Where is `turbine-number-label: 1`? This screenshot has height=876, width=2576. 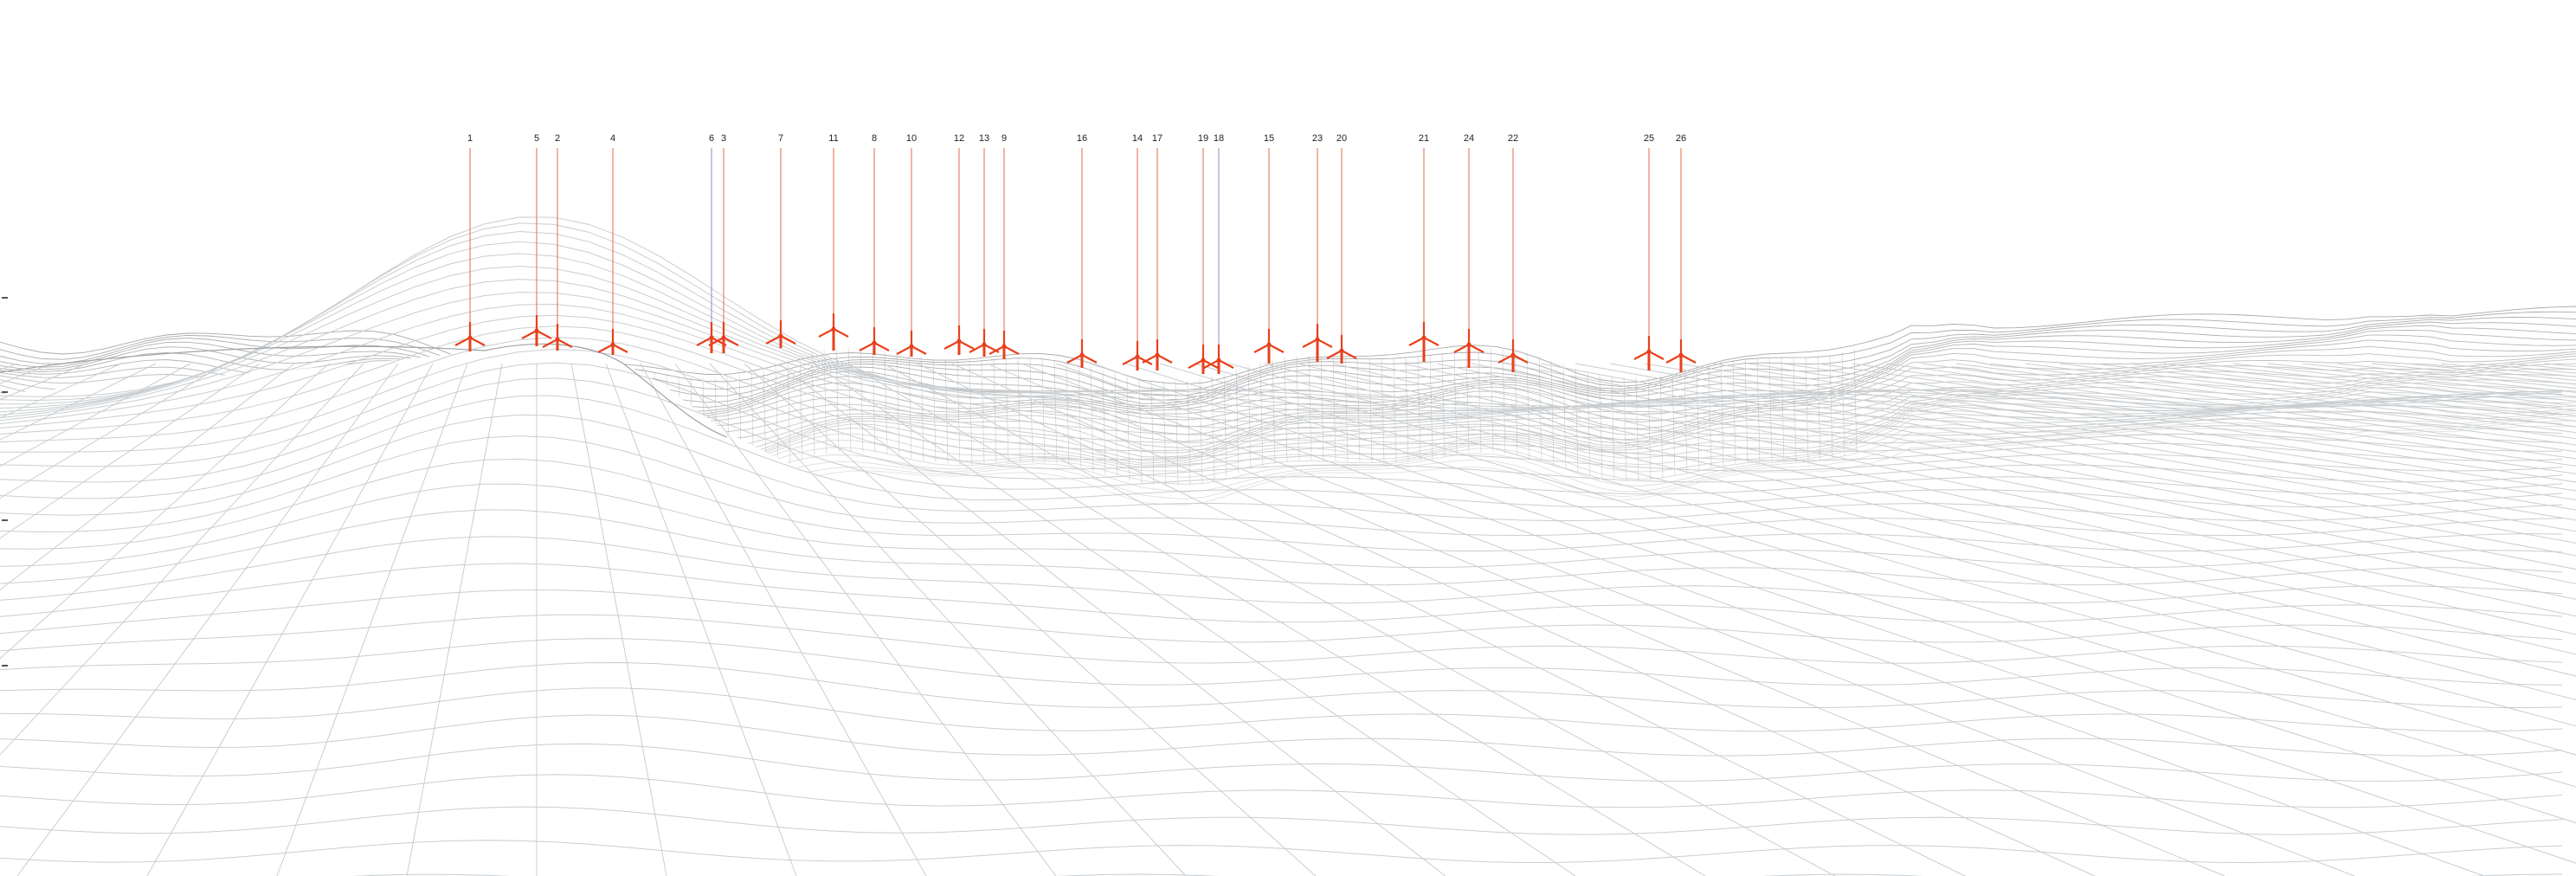 turbine-number-label: 1 is located at coordinates (470, 139).